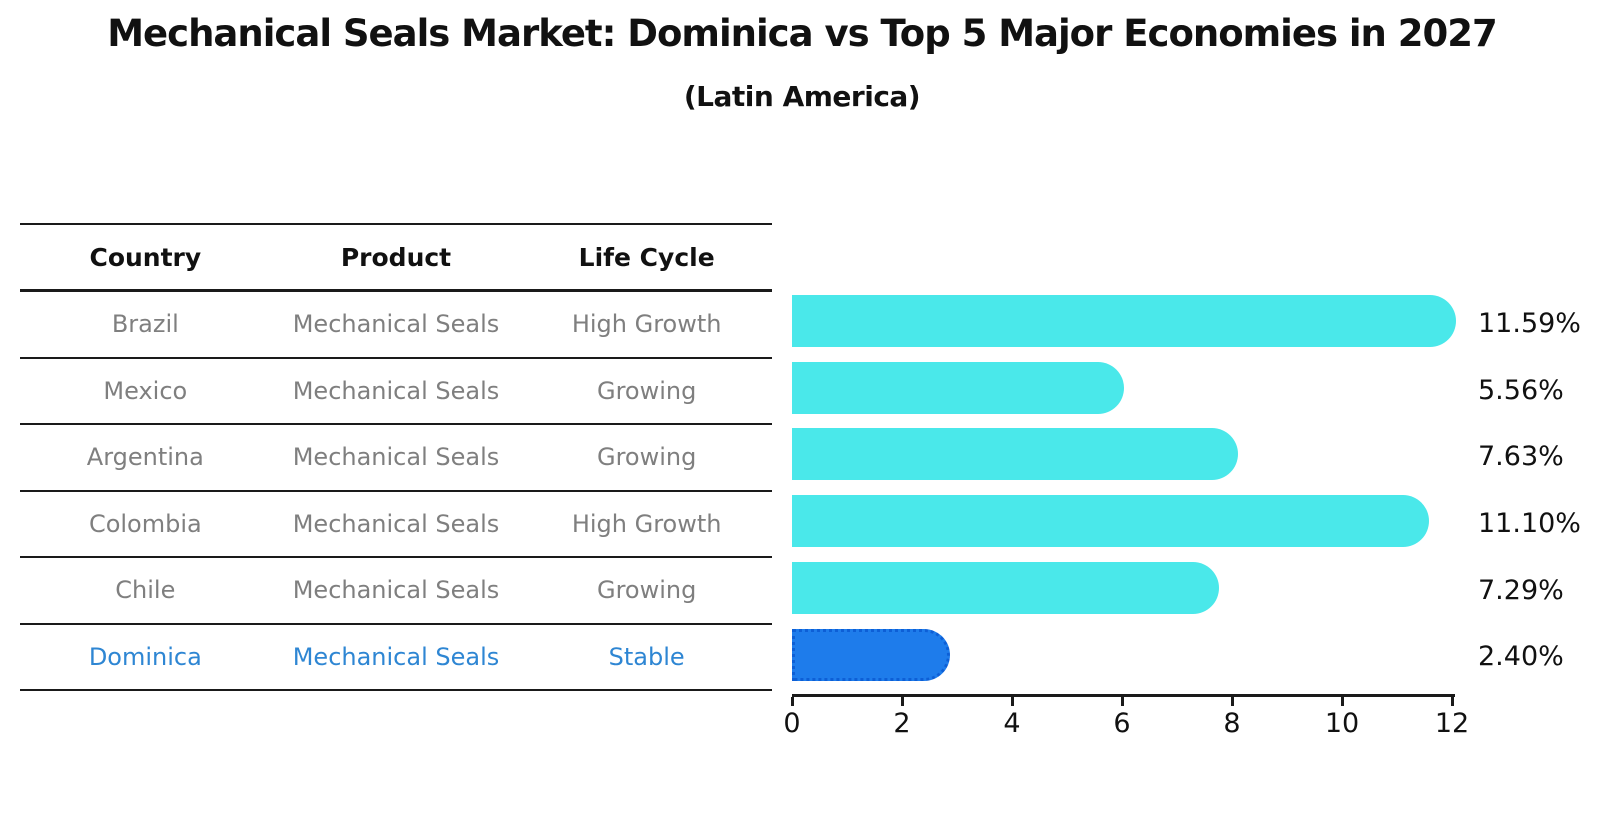 The height and width of the screenshot is (823, 1604). I want to click on bar-value-label: 11.59%, so click(1529, 323).